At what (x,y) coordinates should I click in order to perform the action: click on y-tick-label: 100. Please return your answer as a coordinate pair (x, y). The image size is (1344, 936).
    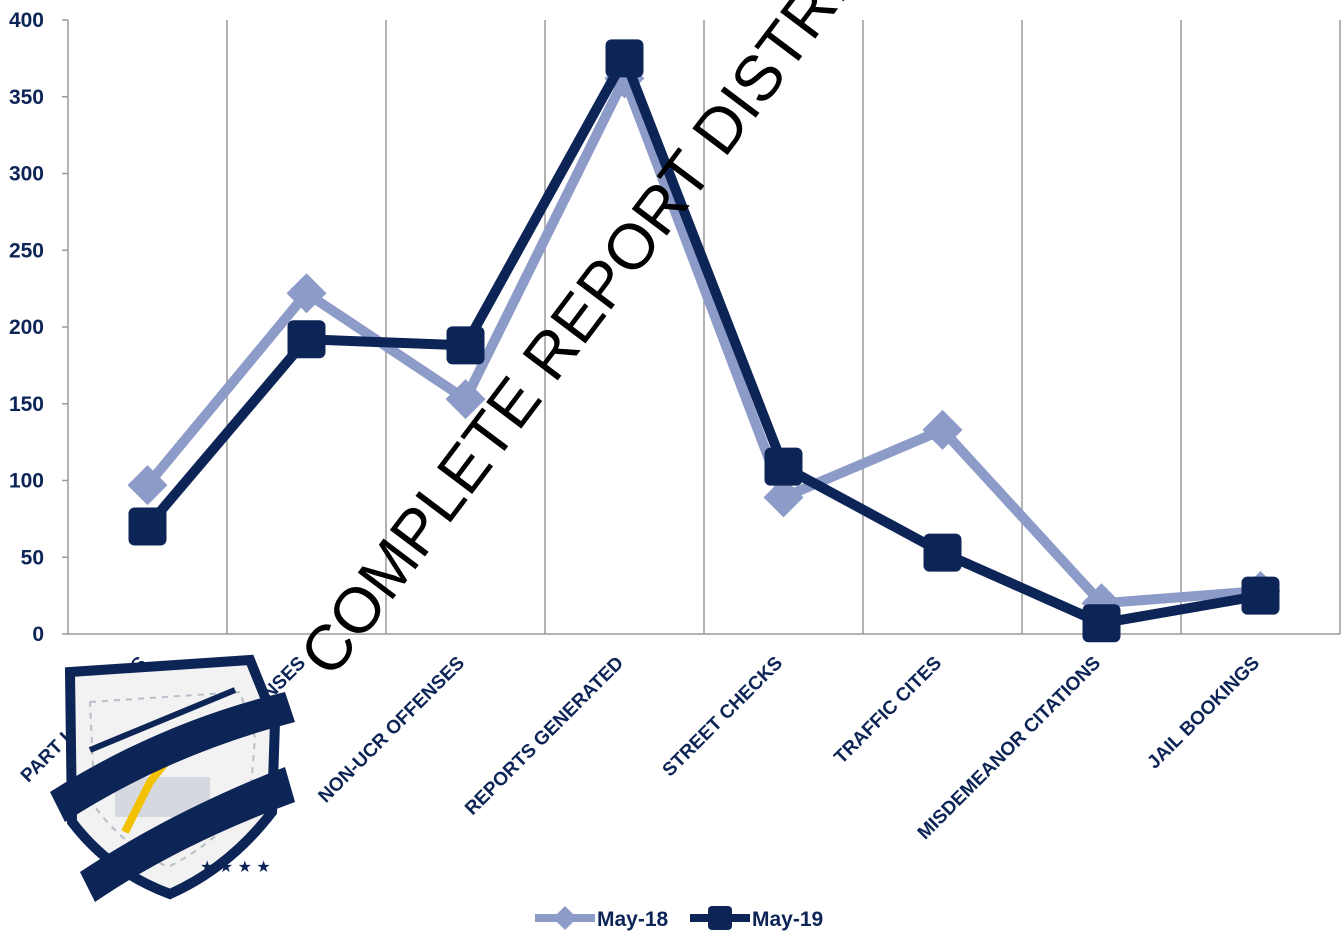
    Looking at the image, I should click on (26, 481).